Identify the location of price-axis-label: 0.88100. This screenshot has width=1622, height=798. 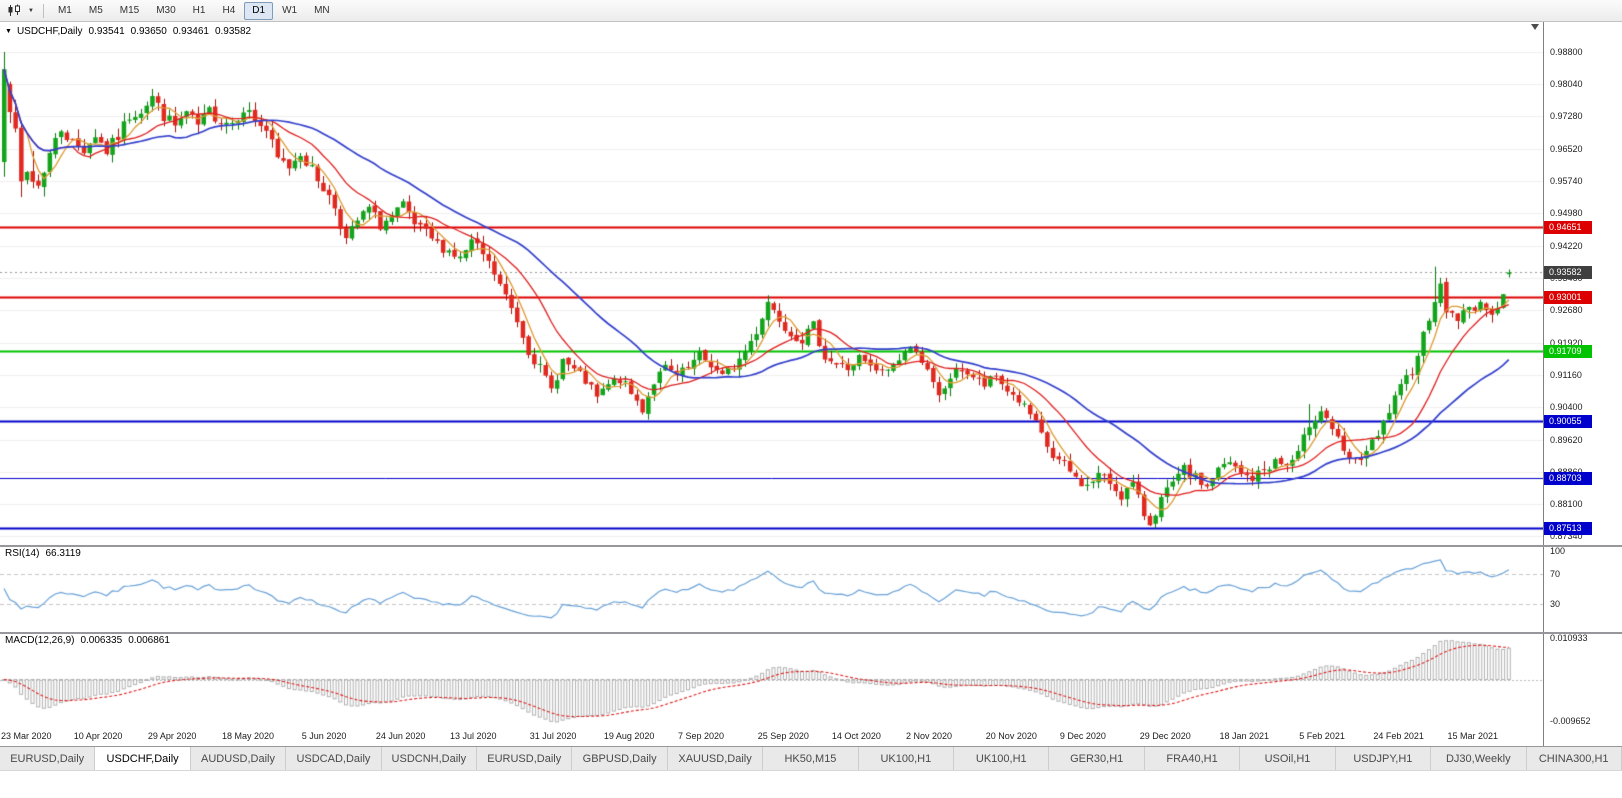
(1566, 503).